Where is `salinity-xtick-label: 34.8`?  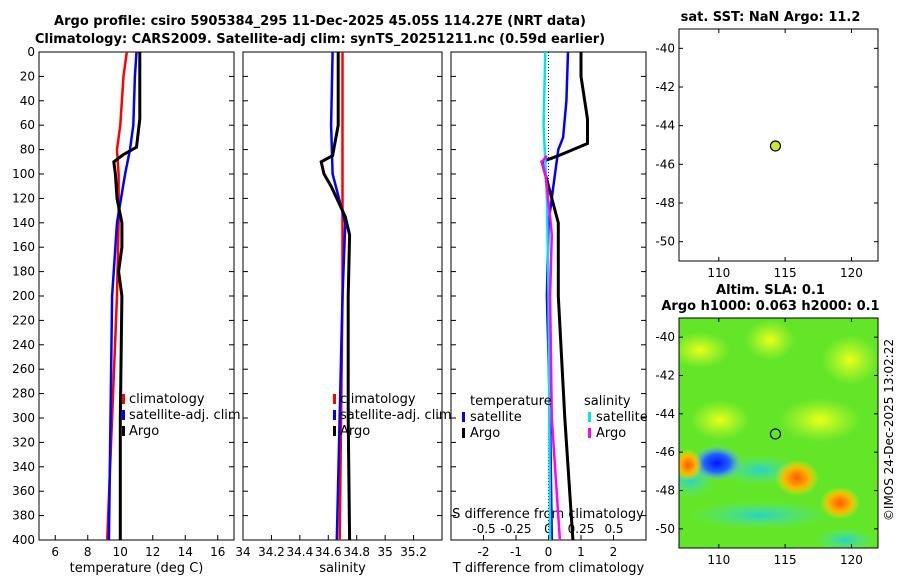
salinity-xtick-label: 34.8 is located at coordinates (356, 552).